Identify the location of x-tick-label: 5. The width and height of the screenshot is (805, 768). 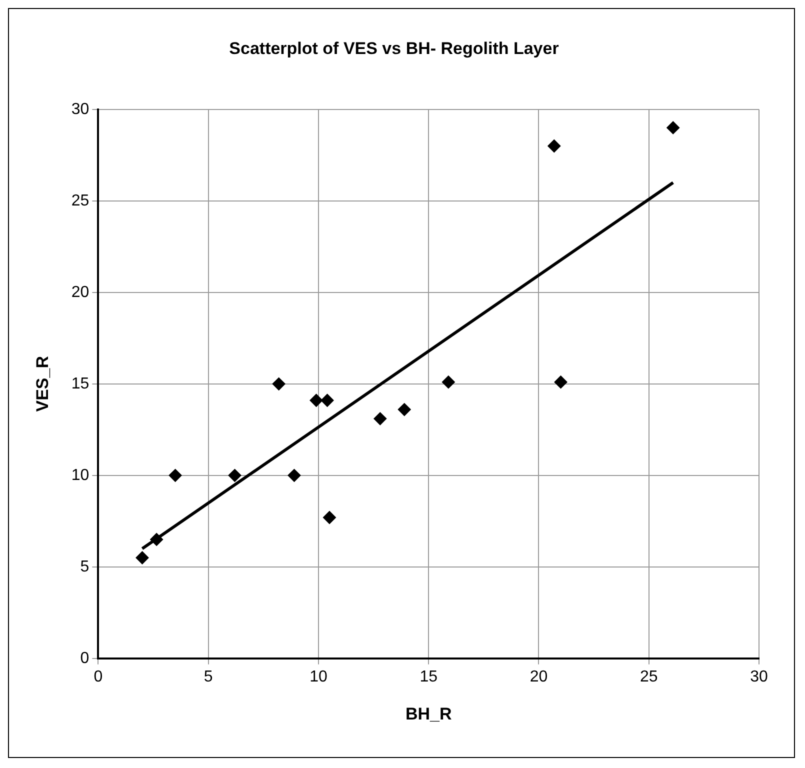
(208, 677).